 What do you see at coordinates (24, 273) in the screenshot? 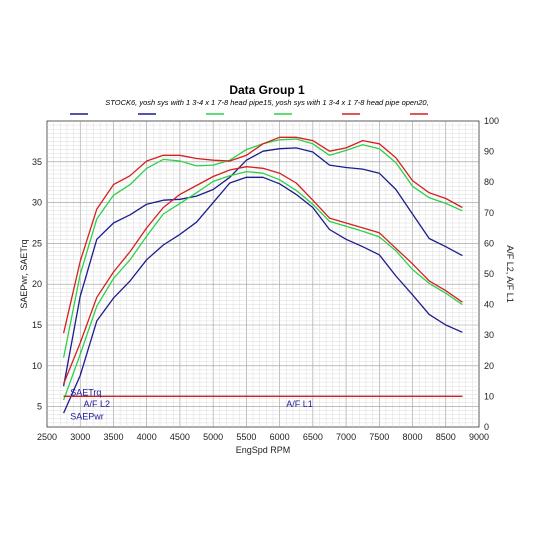
I see `y-left-axis-label: SAEPwr, SAETrq` at bounding box center [24, 273].